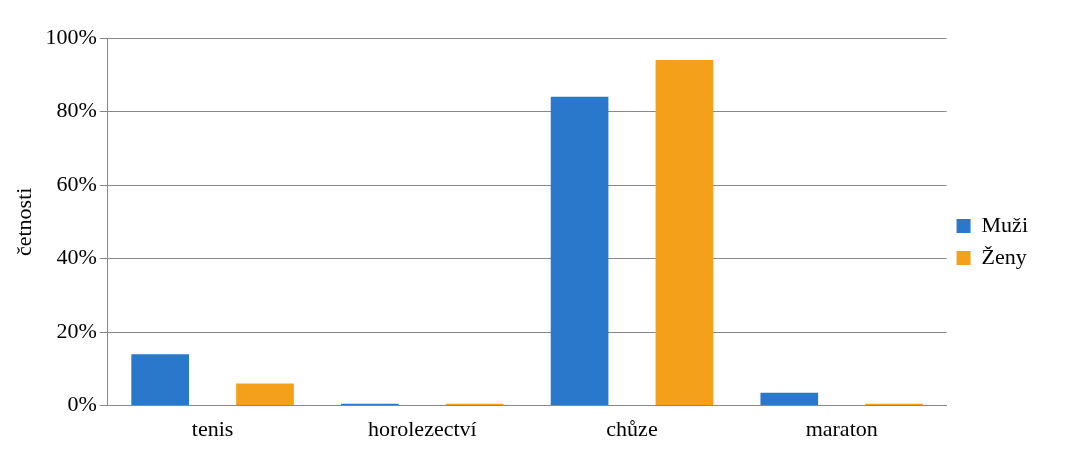 Image resolution: width=1067 pixels, height=454 pixels. What do you see at coordinates (632, 428) in the screenshot?
I see `x-tick-label: chůze` at bounding box center [632, 428].